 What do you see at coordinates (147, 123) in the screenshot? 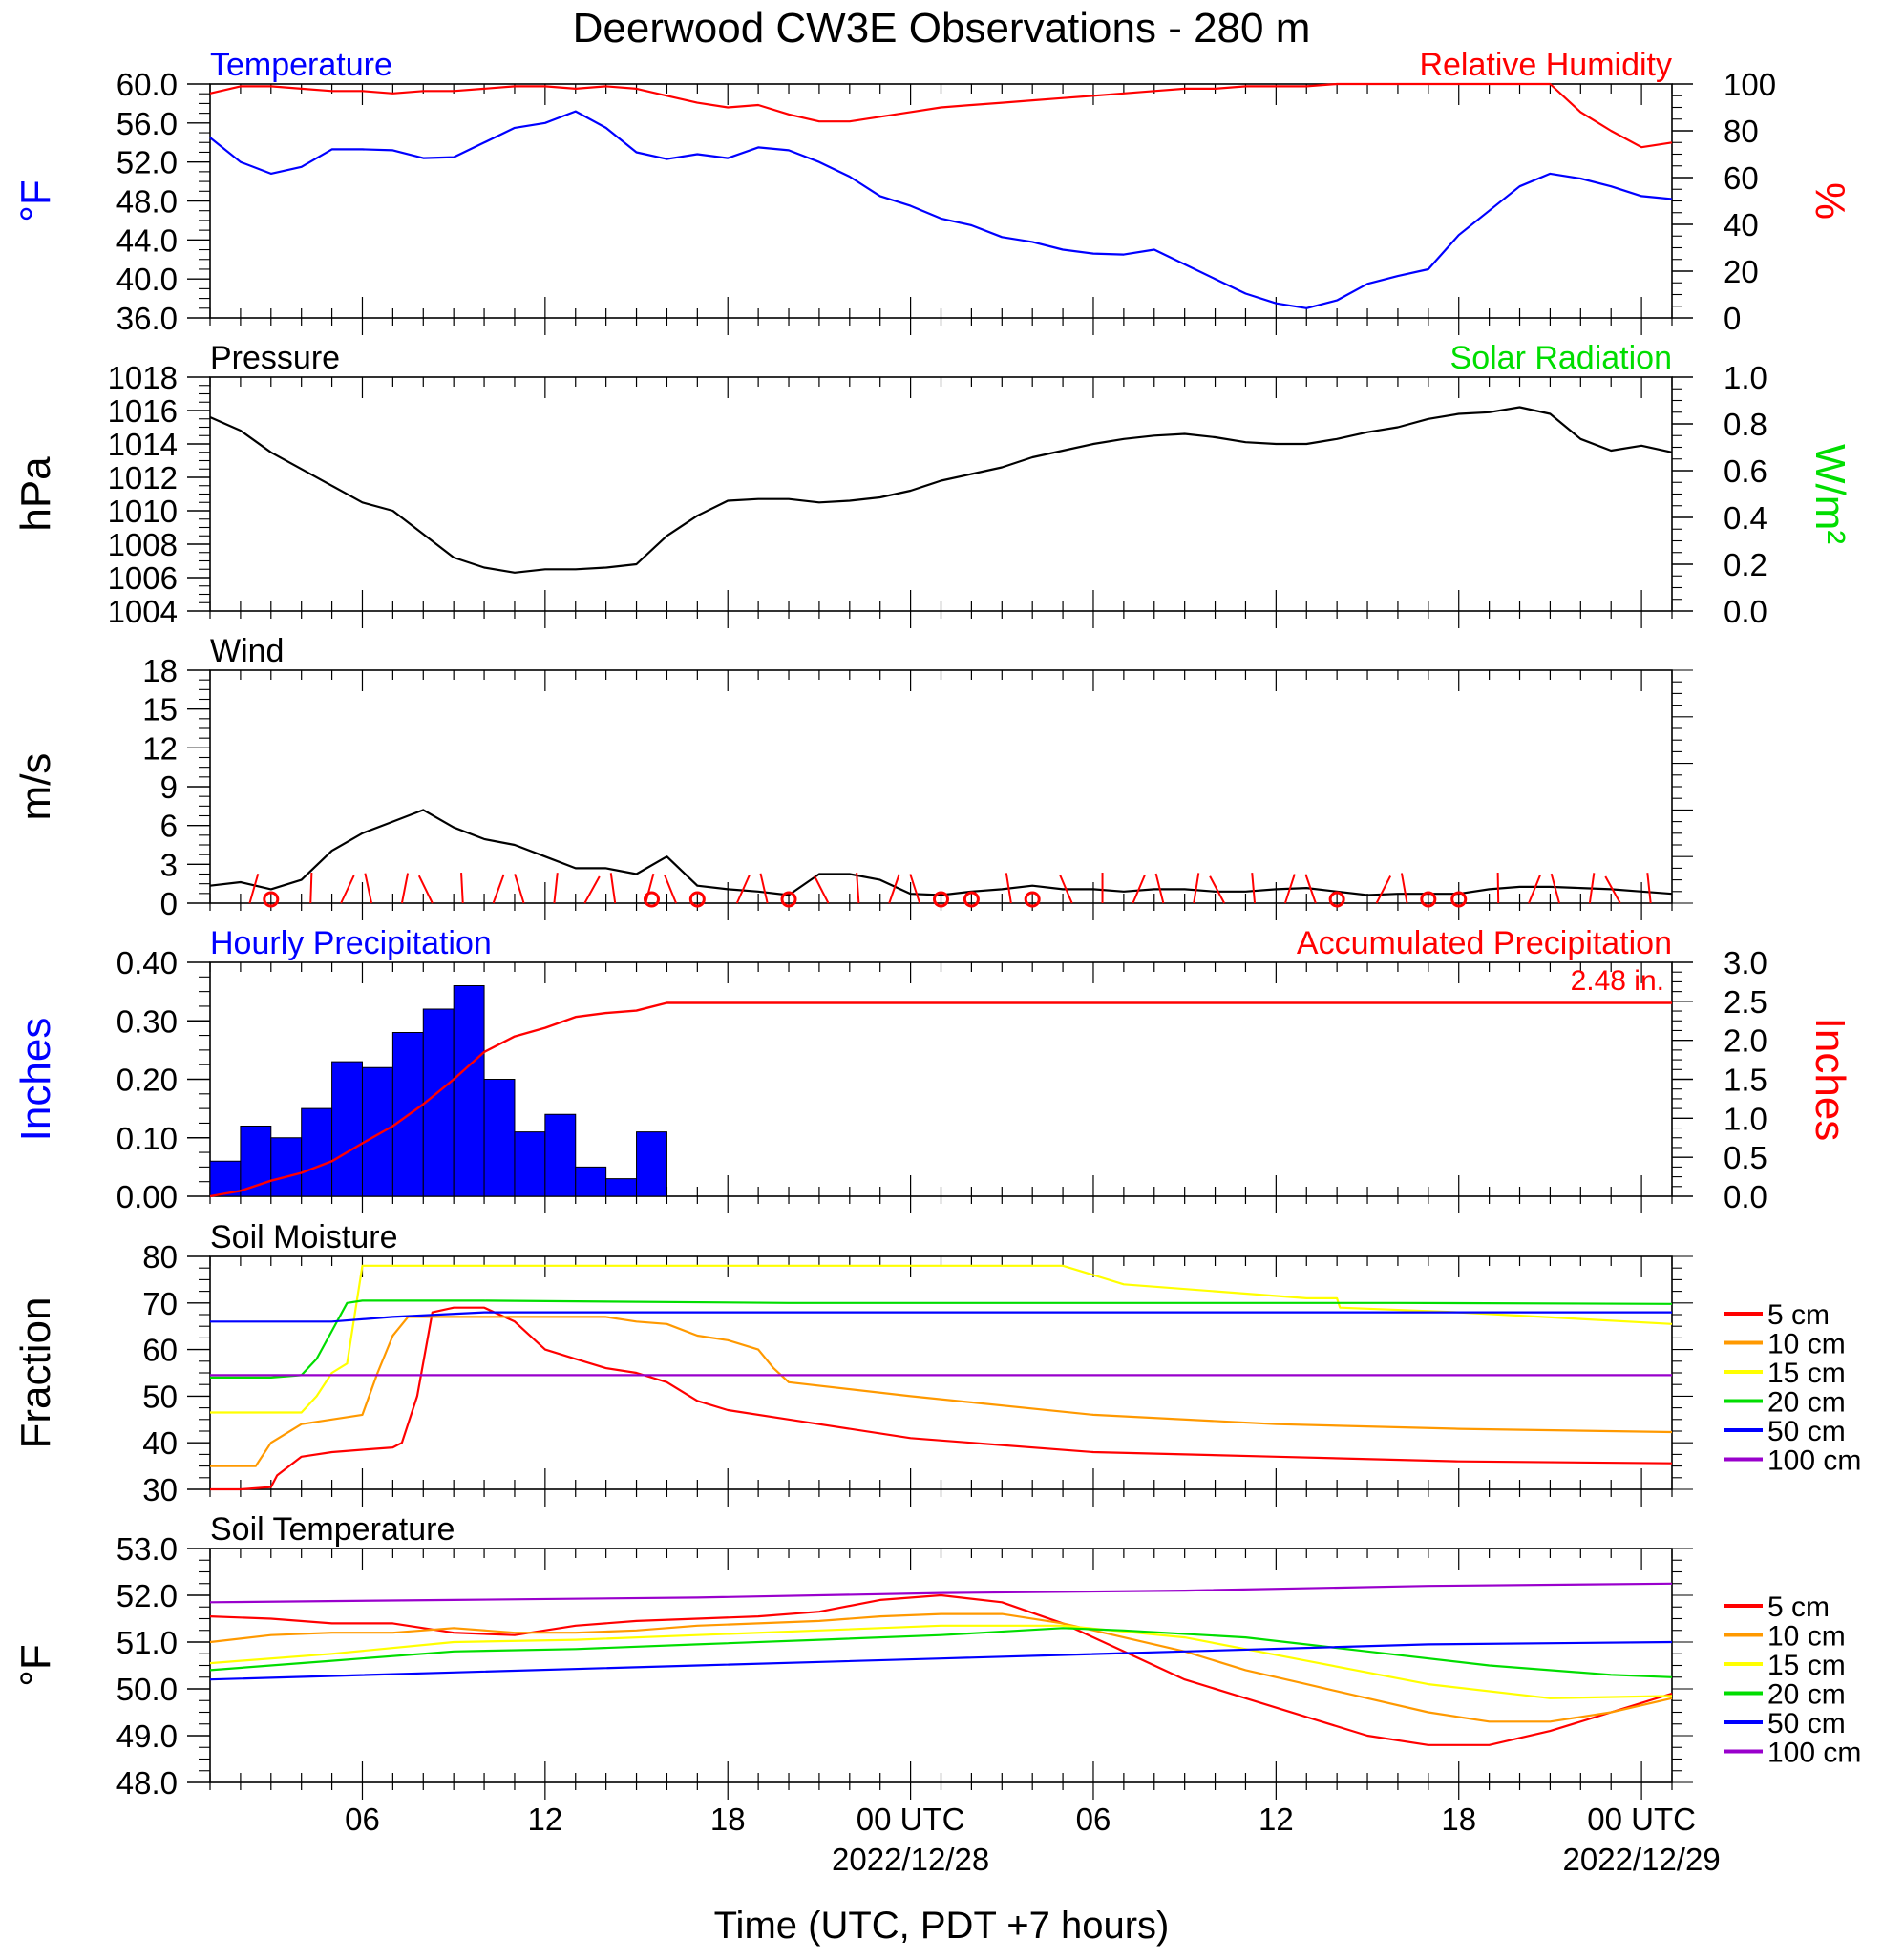
I see `temp_rh-ytick-label: 56.0` at bounding box center [147, 123].